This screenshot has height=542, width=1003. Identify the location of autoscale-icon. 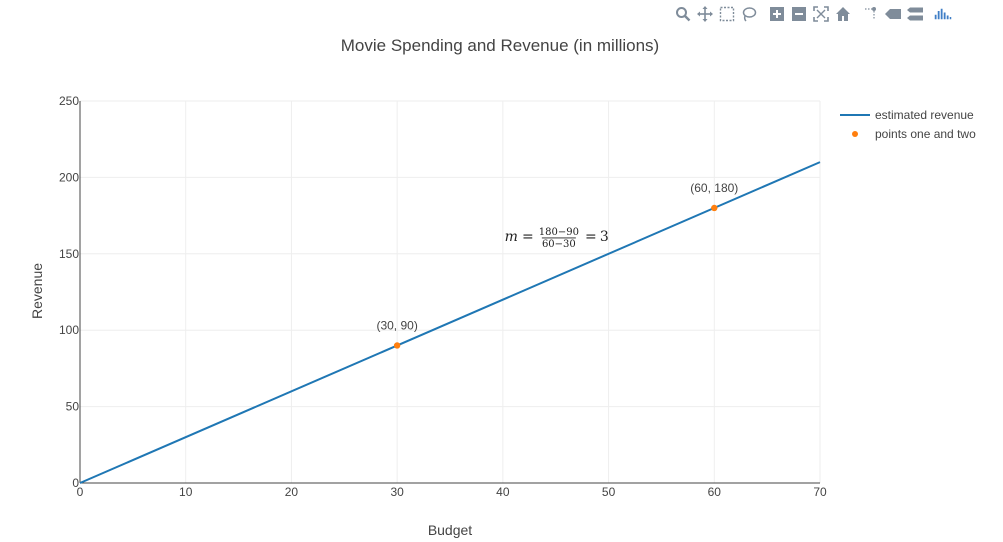
(821, 14).